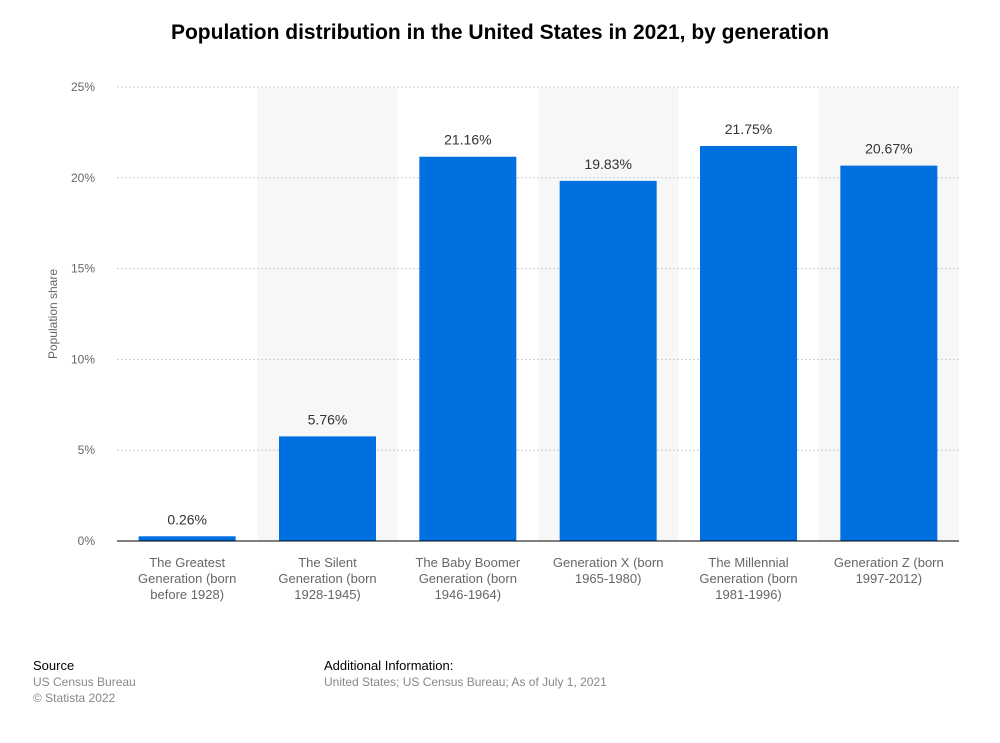  Describe the element at coordinates (467, 140) in the screenshot. I see `data-label: 21.16%` at that location.